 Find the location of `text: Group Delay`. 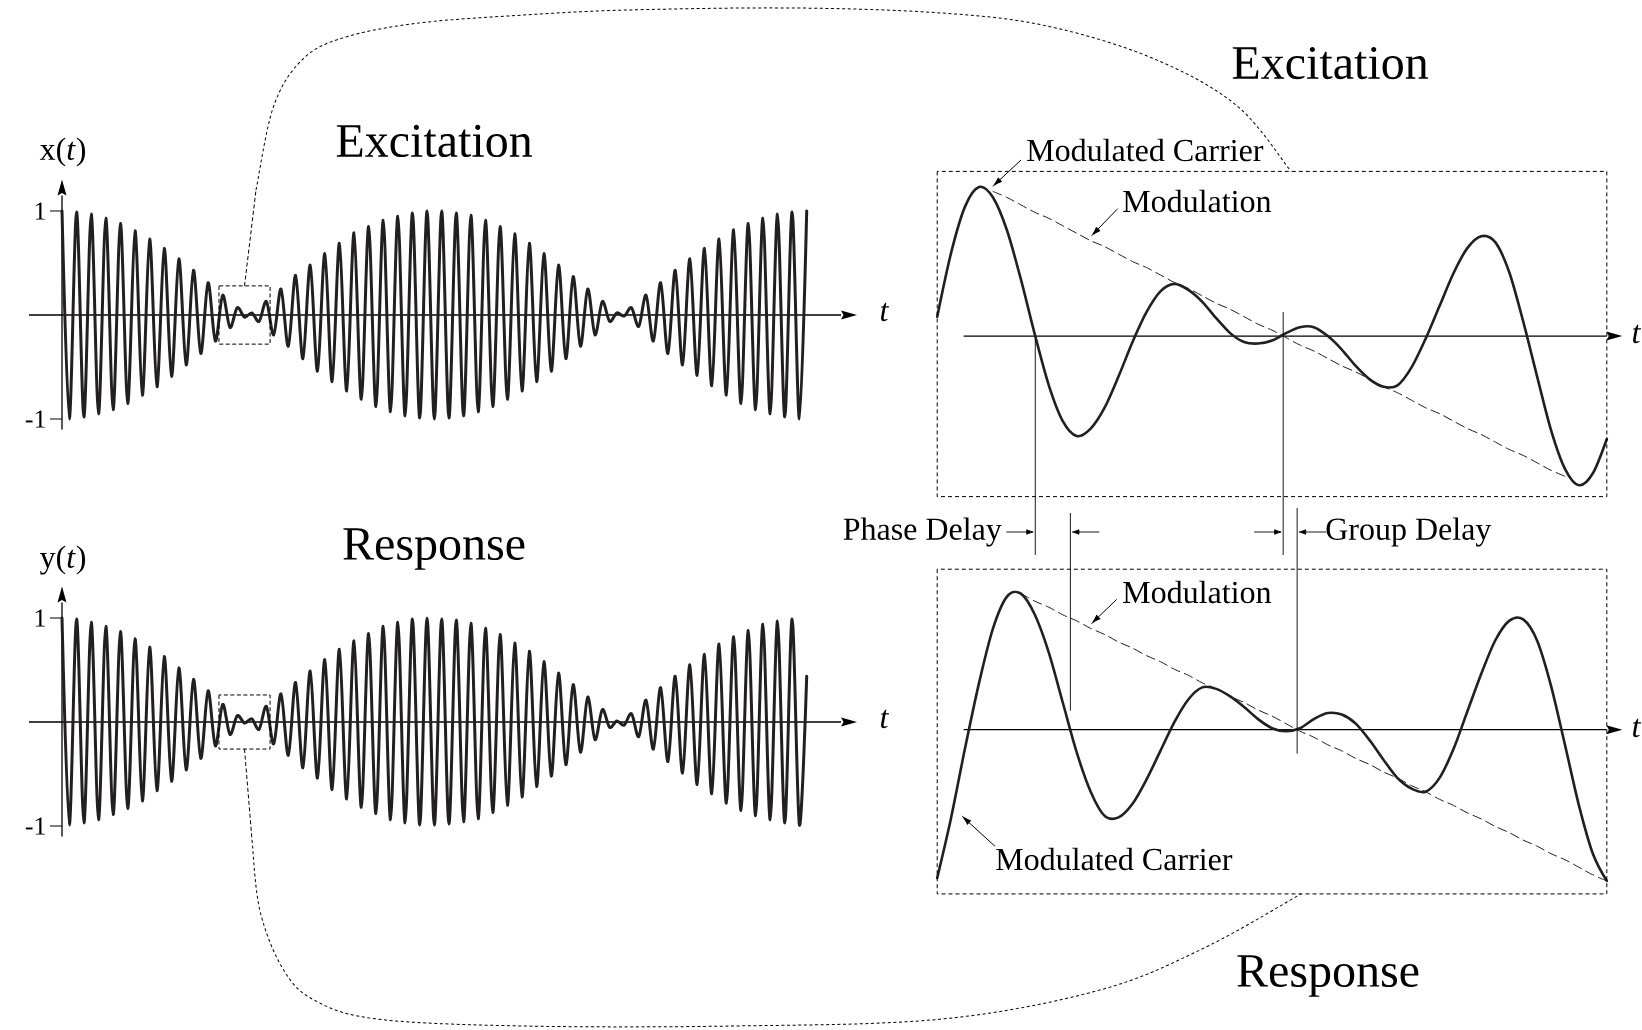

text: Group Delay is located at coordinates (1409, 532).